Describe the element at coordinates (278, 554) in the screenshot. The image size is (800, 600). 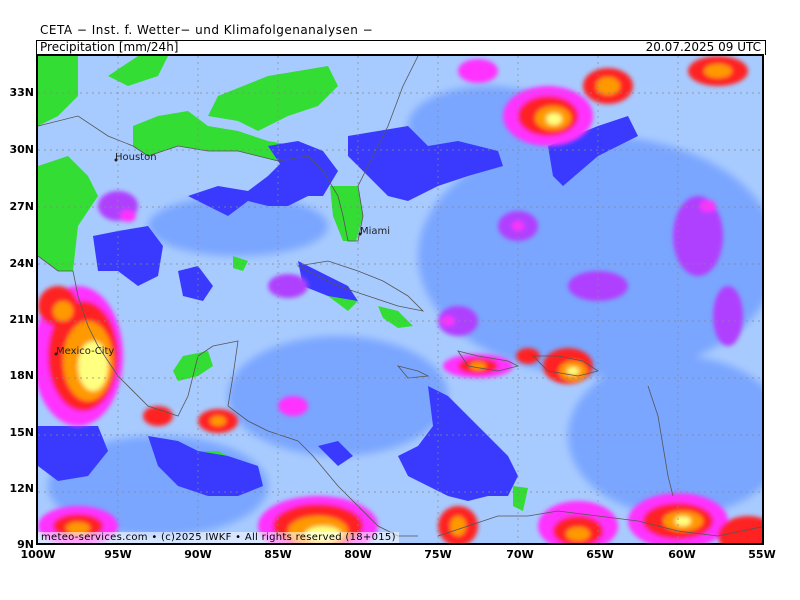
I see `lon-label: 85W` at that location.